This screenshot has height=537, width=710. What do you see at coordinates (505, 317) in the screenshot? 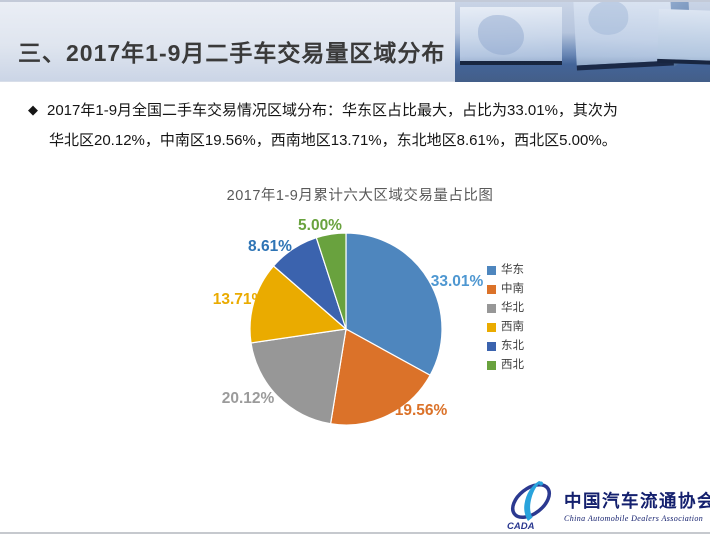
I see `chart-legend: 华东中南华北西南东北西北` at bounding box center [505, 317].